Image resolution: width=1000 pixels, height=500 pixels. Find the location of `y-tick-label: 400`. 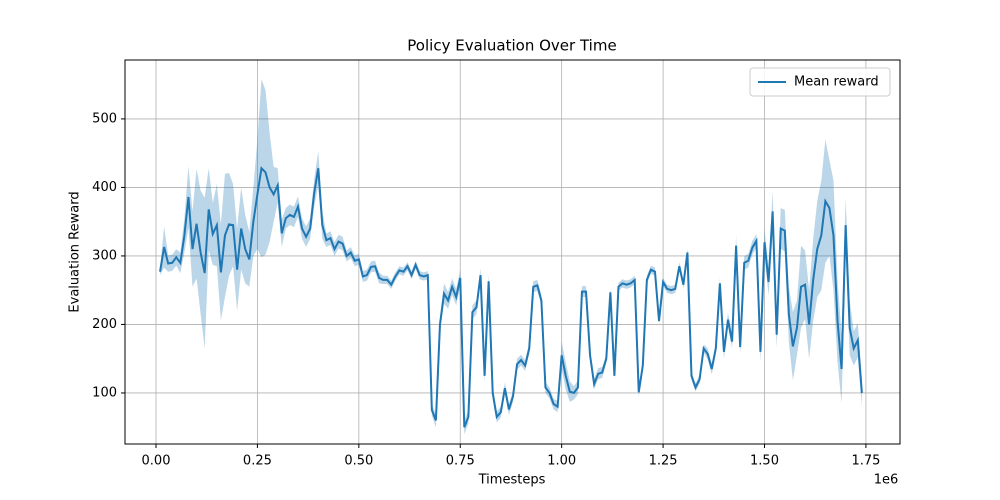

y-tick-label: 400 is located at coordinates (104, 187).